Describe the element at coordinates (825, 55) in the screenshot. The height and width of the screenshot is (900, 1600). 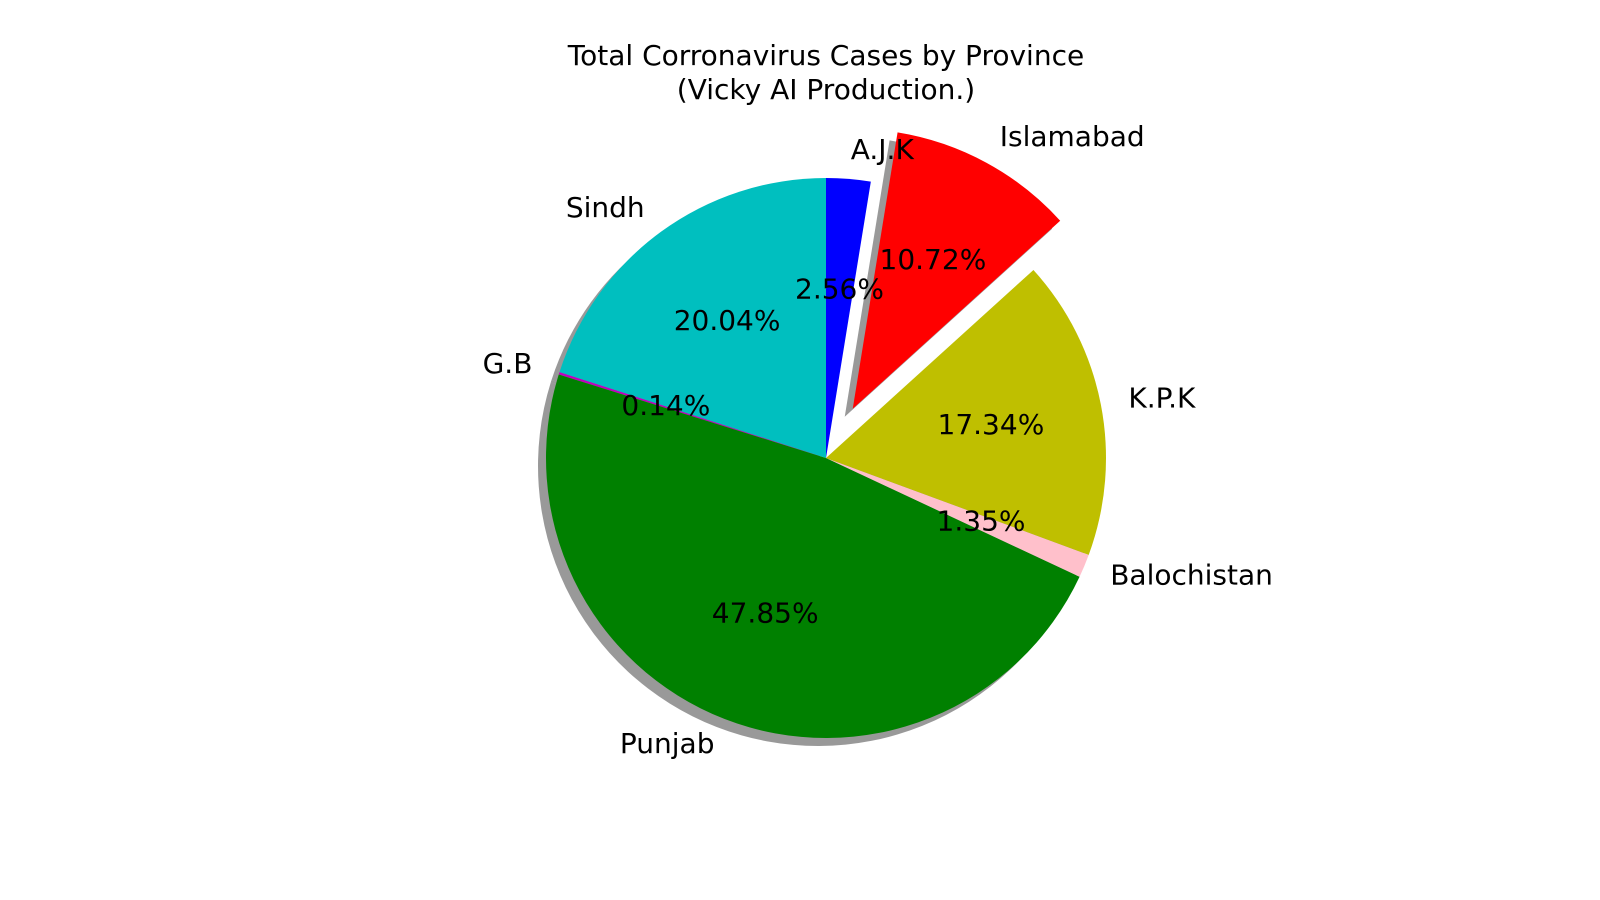
I see `chart-title: Total Corronavirus Cases by Province` at that location.